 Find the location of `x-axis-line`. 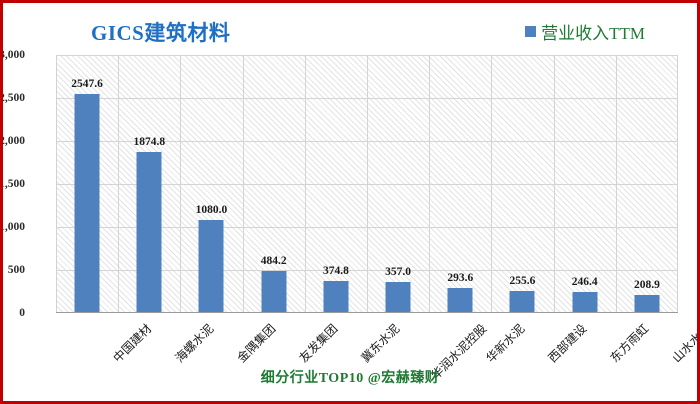

x-axis-line is located at coordinates (367, 312).